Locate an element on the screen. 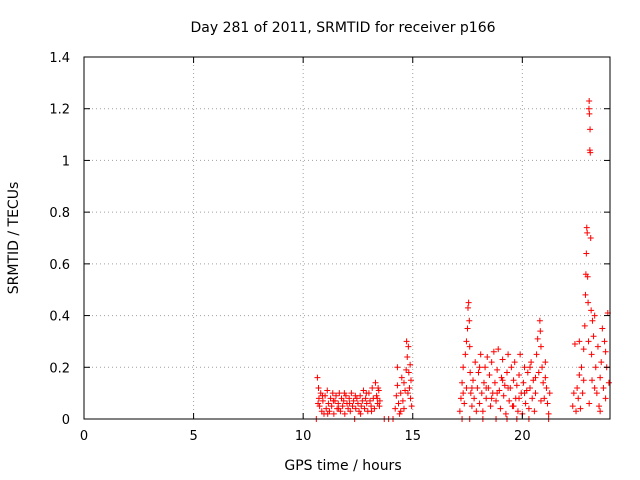  y-tick-label: 0.2 is located at coordinates (59, 368).